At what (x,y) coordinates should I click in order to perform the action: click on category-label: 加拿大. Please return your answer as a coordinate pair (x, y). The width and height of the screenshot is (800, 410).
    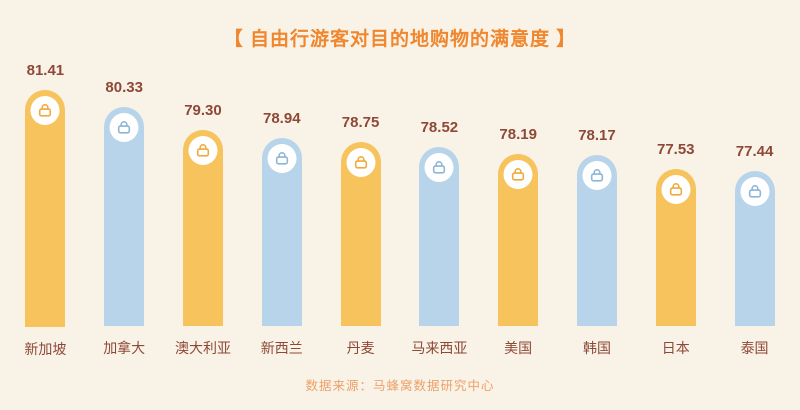
    Looking at the image, I should click on (124, 348).